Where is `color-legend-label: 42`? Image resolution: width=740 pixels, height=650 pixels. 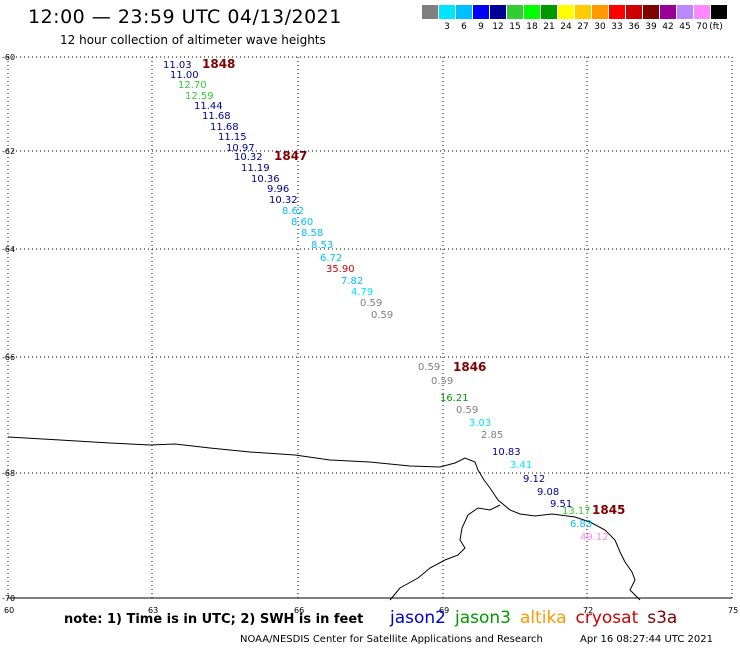
color-legend-label: 42 is located at coordinates (668, 27).